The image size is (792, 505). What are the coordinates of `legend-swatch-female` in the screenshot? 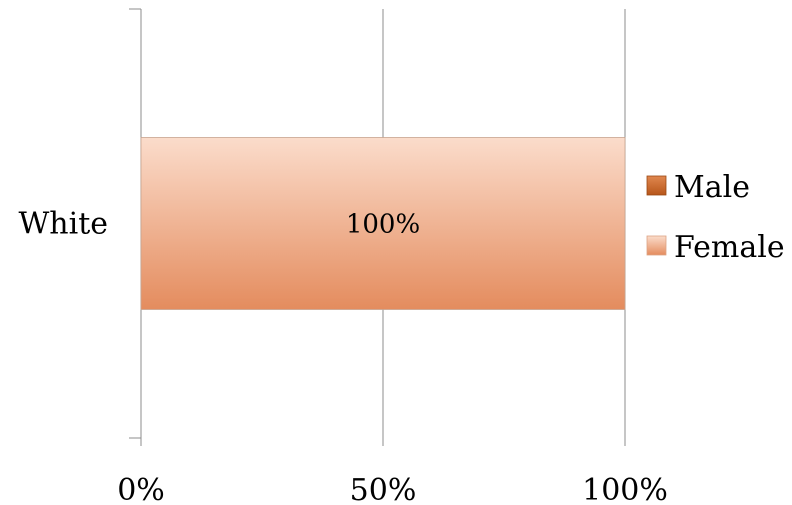 It's located at (656, 245).